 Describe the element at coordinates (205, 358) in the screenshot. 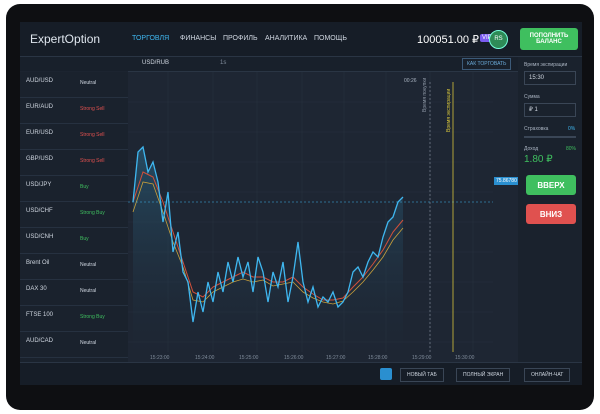

I see `time-label: 15:24:00` at that location.